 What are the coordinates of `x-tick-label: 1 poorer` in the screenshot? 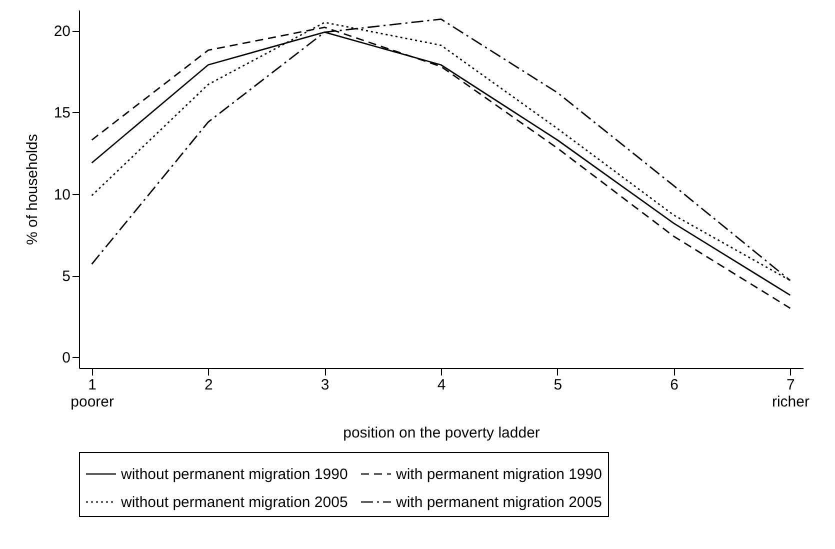 It's located at (92, 393).